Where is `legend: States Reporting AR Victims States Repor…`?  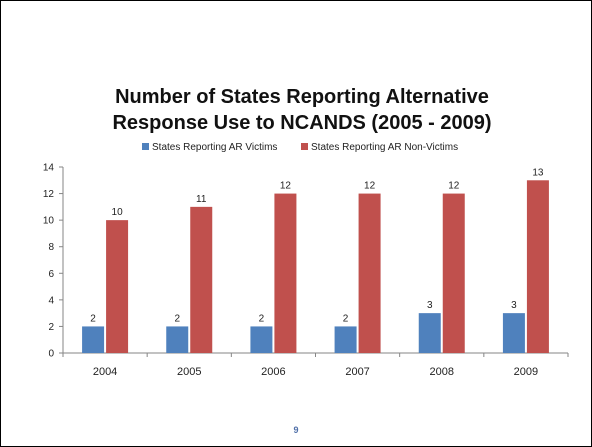 legend: States Reporting AR Victims States Repor… is located at coordinates (300, 147).